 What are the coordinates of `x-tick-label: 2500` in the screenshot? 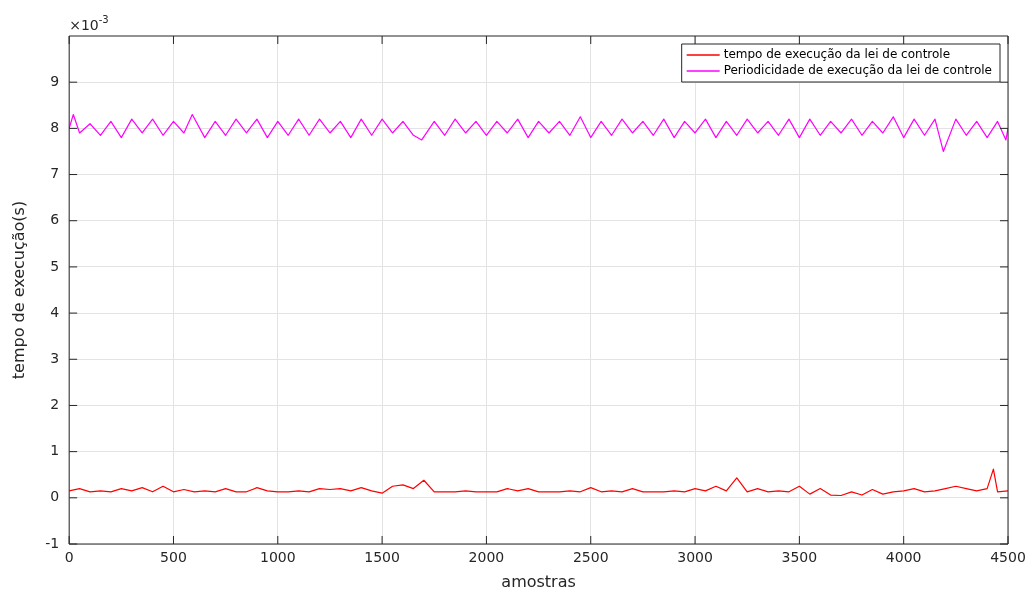 It's located at (590, 557).